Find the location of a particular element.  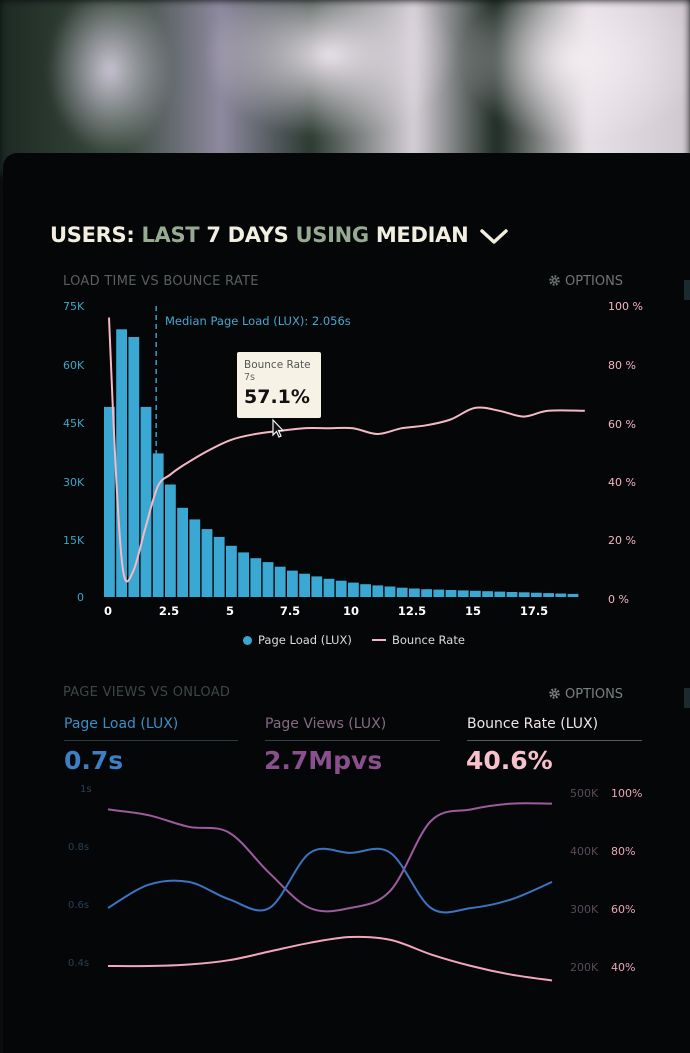

x-tick-2.5: 2.5 is located at coordinates (169, 611).